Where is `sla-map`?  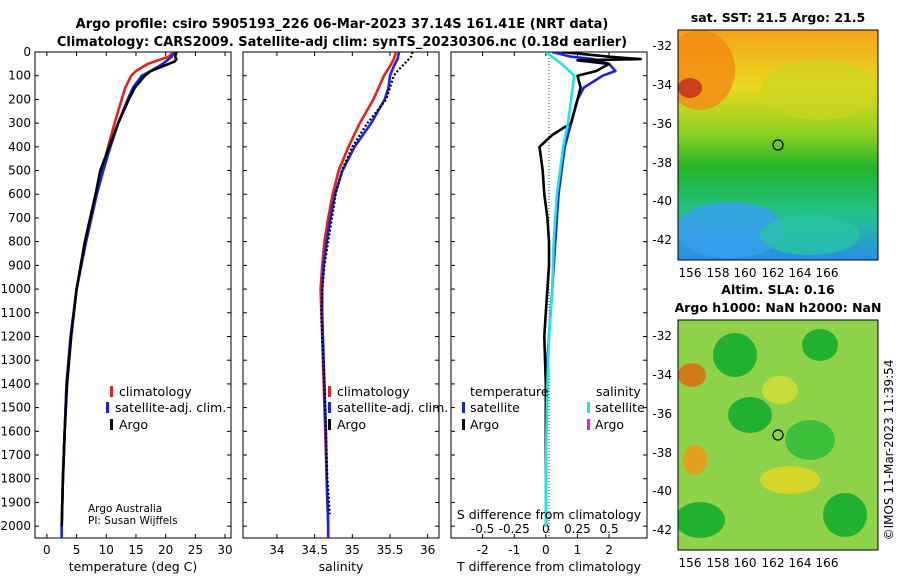 sla-map is located at coordinates (778, 435).